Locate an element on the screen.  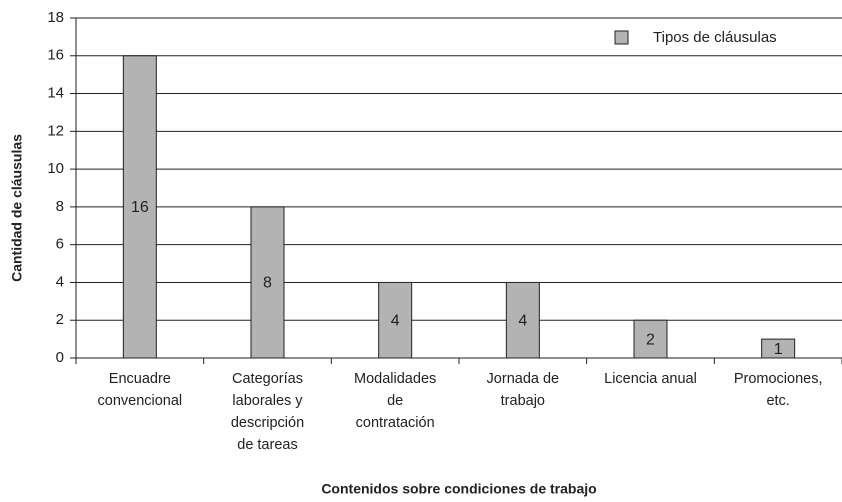
y-tick-label: 12 is located at coordinates (55, 130).